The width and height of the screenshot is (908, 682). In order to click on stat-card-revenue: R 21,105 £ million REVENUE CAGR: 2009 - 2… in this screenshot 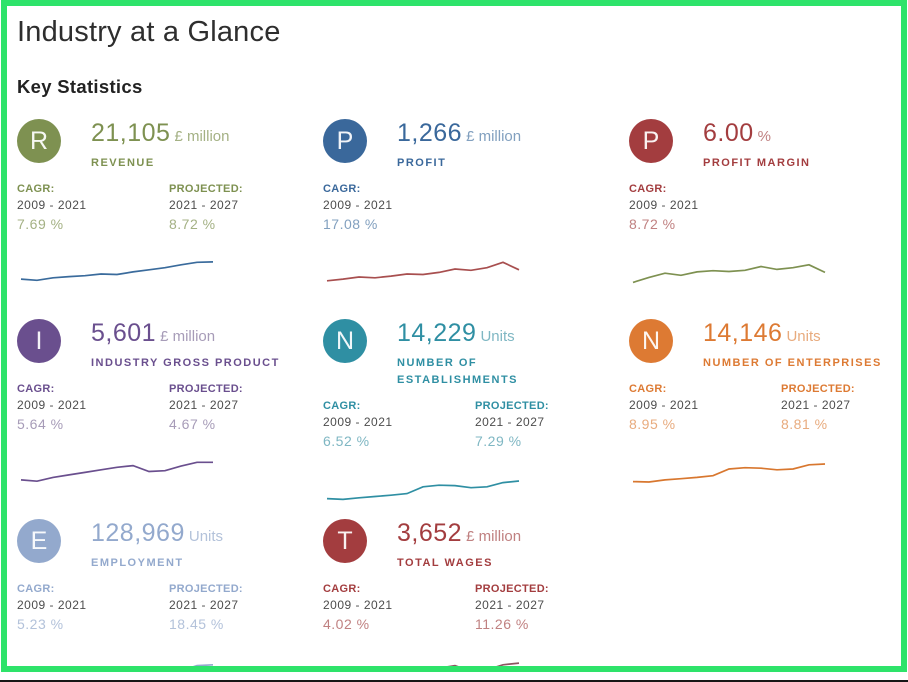, I will do `click(168, 213)`.